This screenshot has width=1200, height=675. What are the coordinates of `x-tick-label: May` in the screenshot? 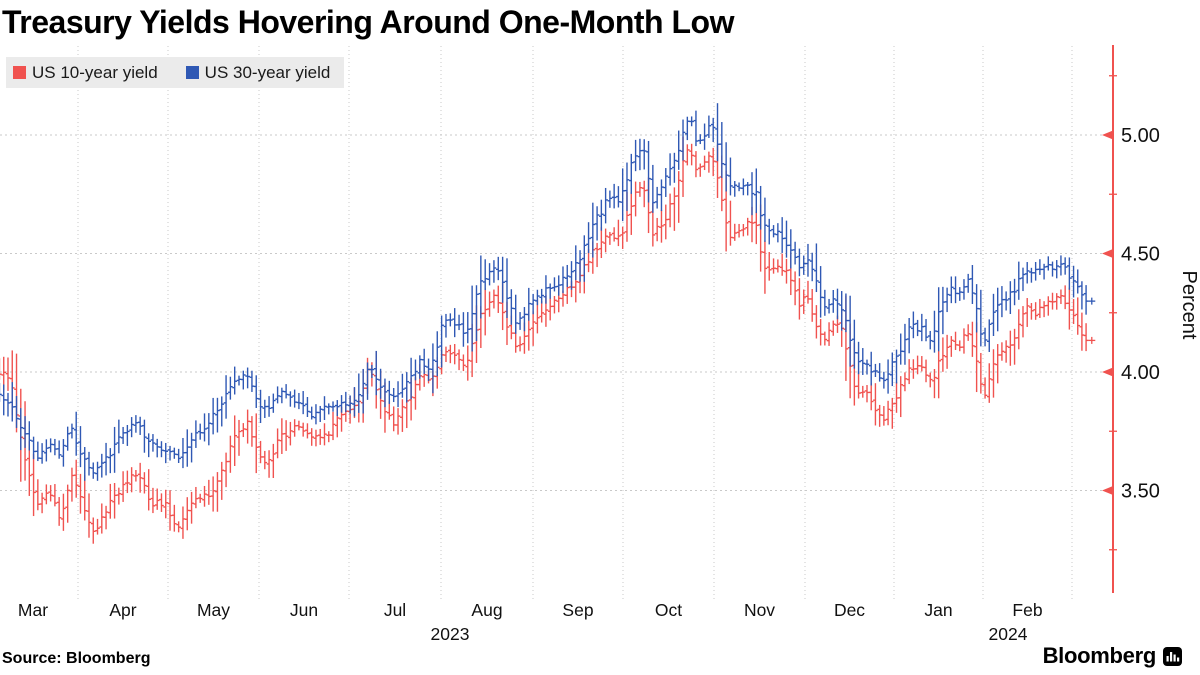 It's located at (213, 610).